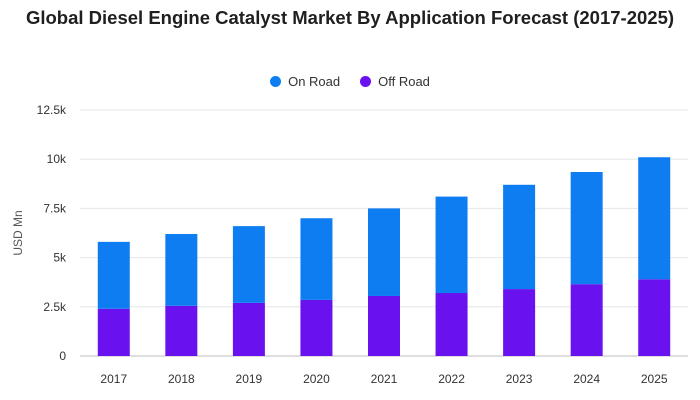  What do you see at coordinates (249, 379) in the screenshot?
I see `x-tick-label: 2019` at bounding box center [249, 379].